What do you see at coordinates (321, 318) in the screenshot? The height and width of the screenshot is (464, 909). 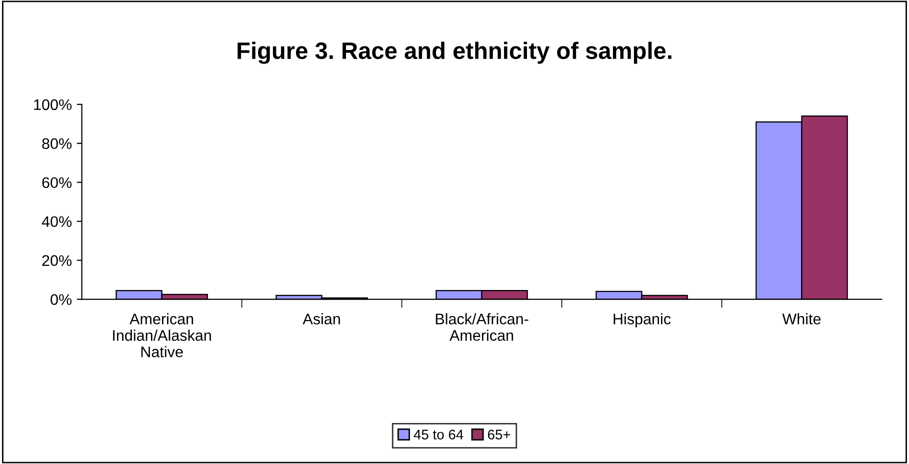 I see `x-tick-label: Asian` at bounding box center [321, 318].